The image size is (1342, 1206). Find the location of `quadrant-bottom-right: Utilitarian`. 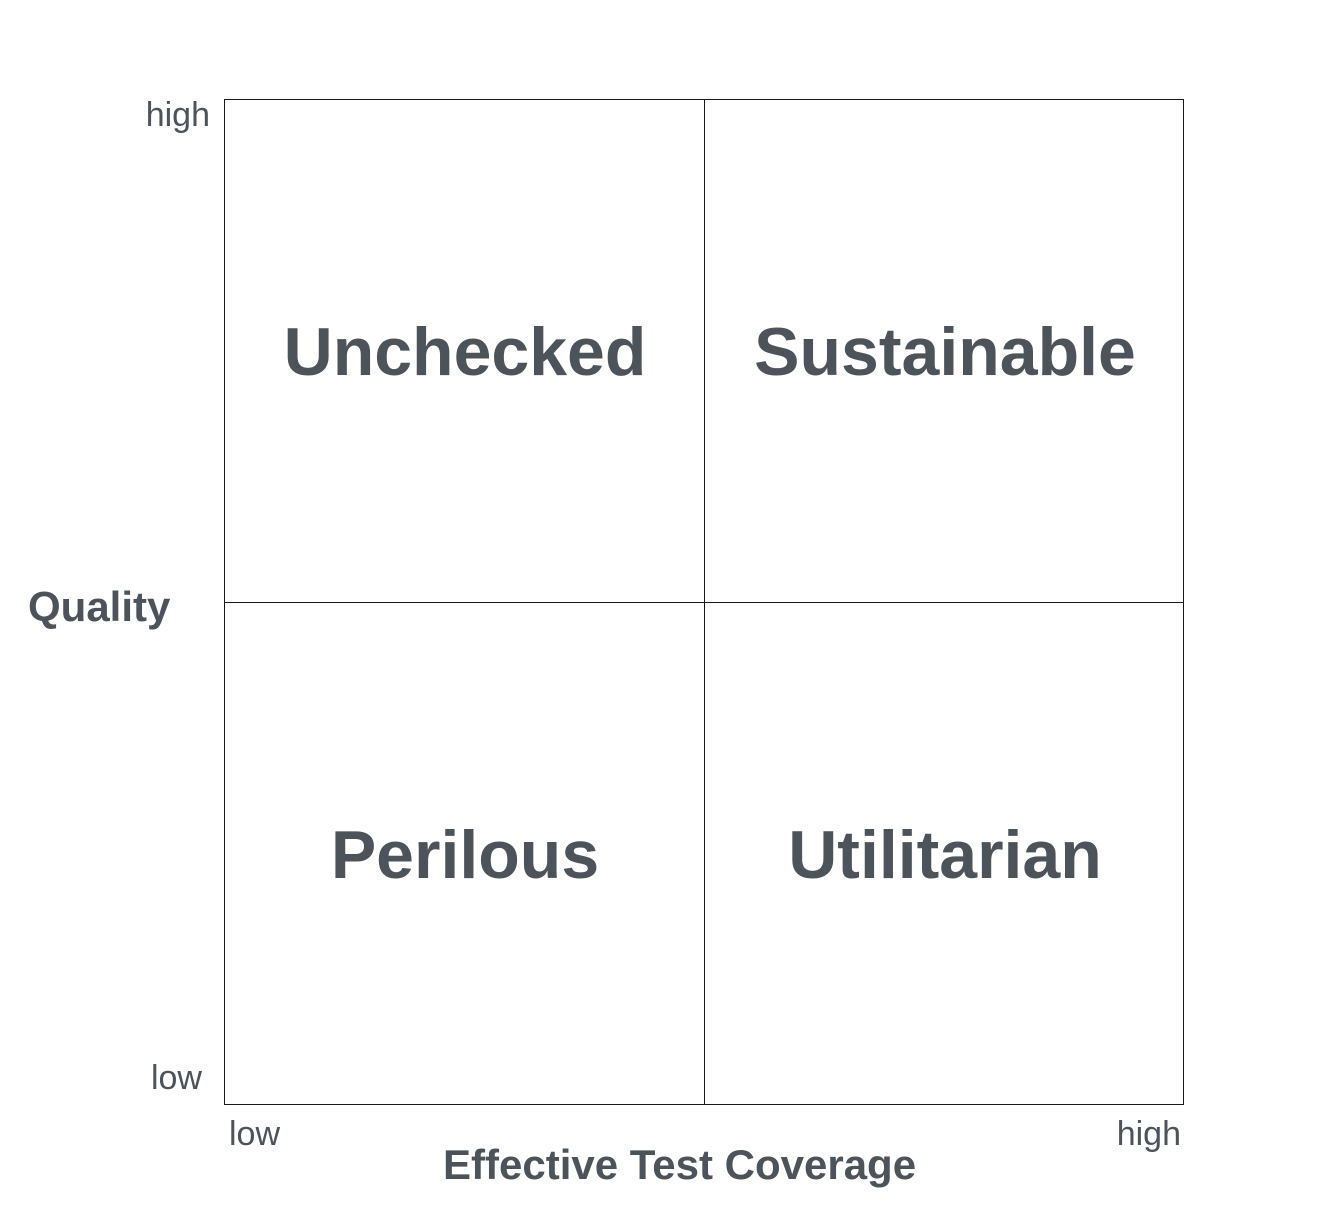

quadrant-bottom-right: Utilitarian is located at coordinates (945, 854).